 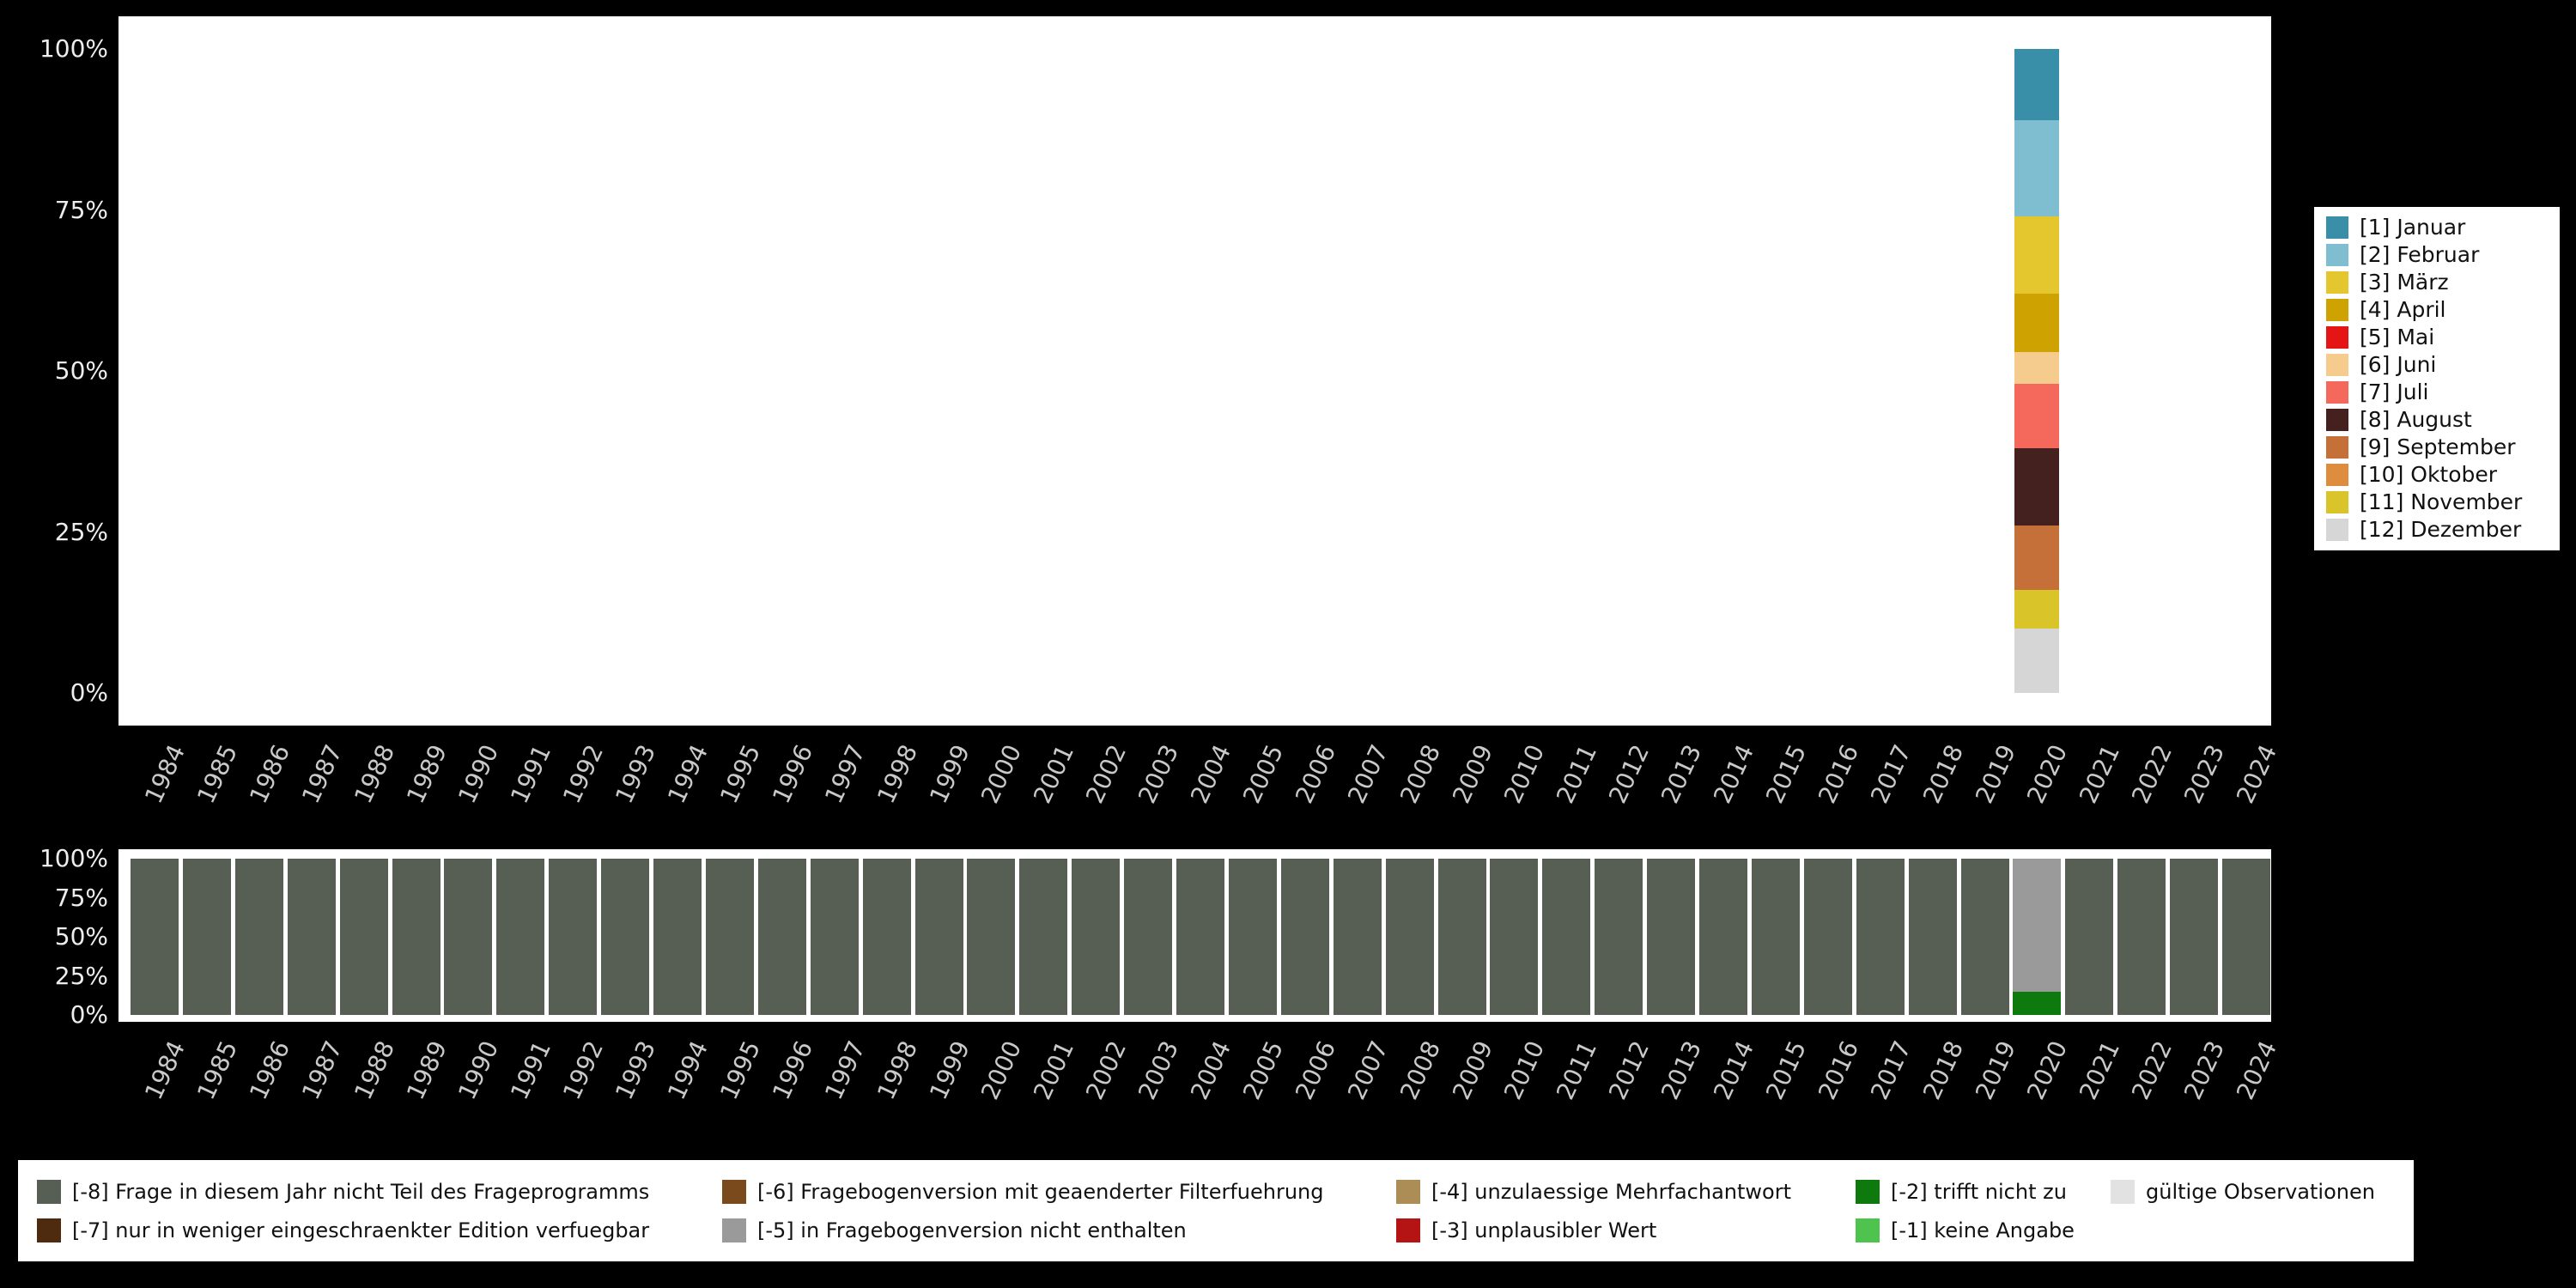 What do you see at coordinates (54, 936) in the screenshot?
I see `missing-chart-y-axis: 100% 75% 50% 25% 0%` at bounding box center [54, 936].